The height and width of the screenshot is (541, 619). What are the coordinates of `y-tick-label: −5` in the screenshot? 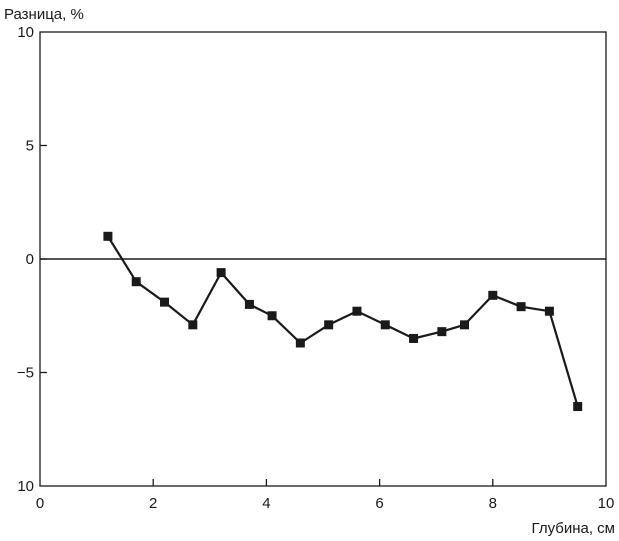 It's located at (25, 373).